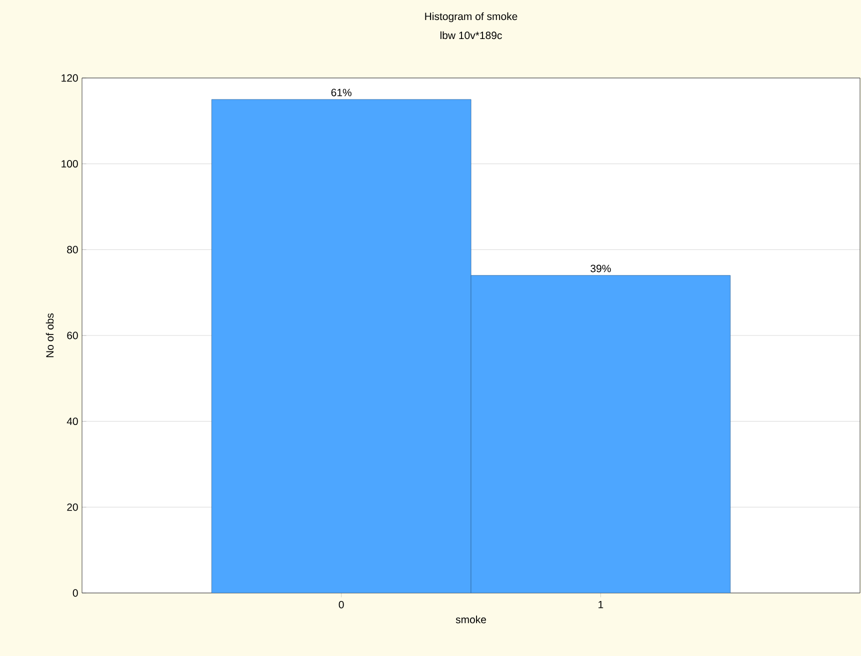  I want to click on y-tick-label: 100, so click(70, 164).